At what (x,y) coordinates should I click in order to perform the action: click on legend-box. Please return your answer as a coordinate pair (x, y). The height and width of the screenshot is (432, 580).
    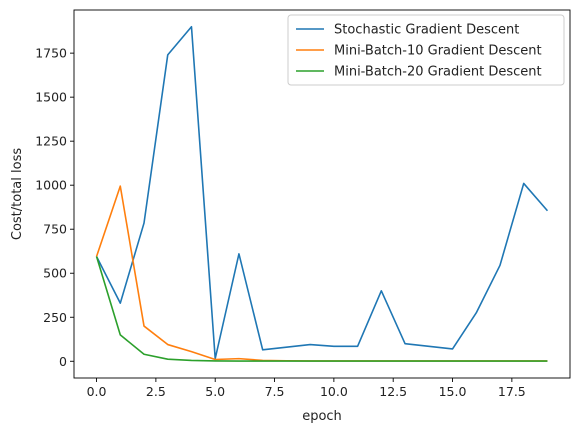
    Looking at the image, I should click on (426, 50).